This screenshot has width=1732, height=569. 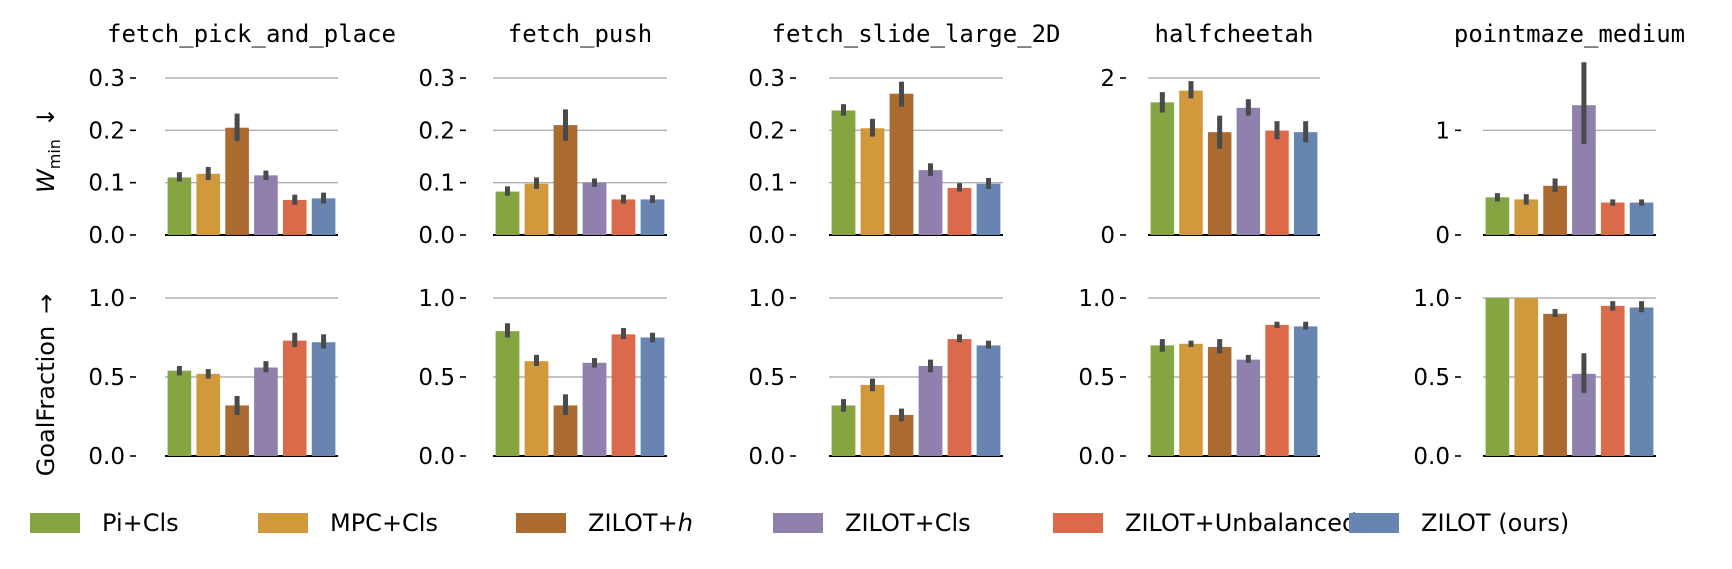 I want to click on wmin-label-sub: min, so click(x=54, y=154).